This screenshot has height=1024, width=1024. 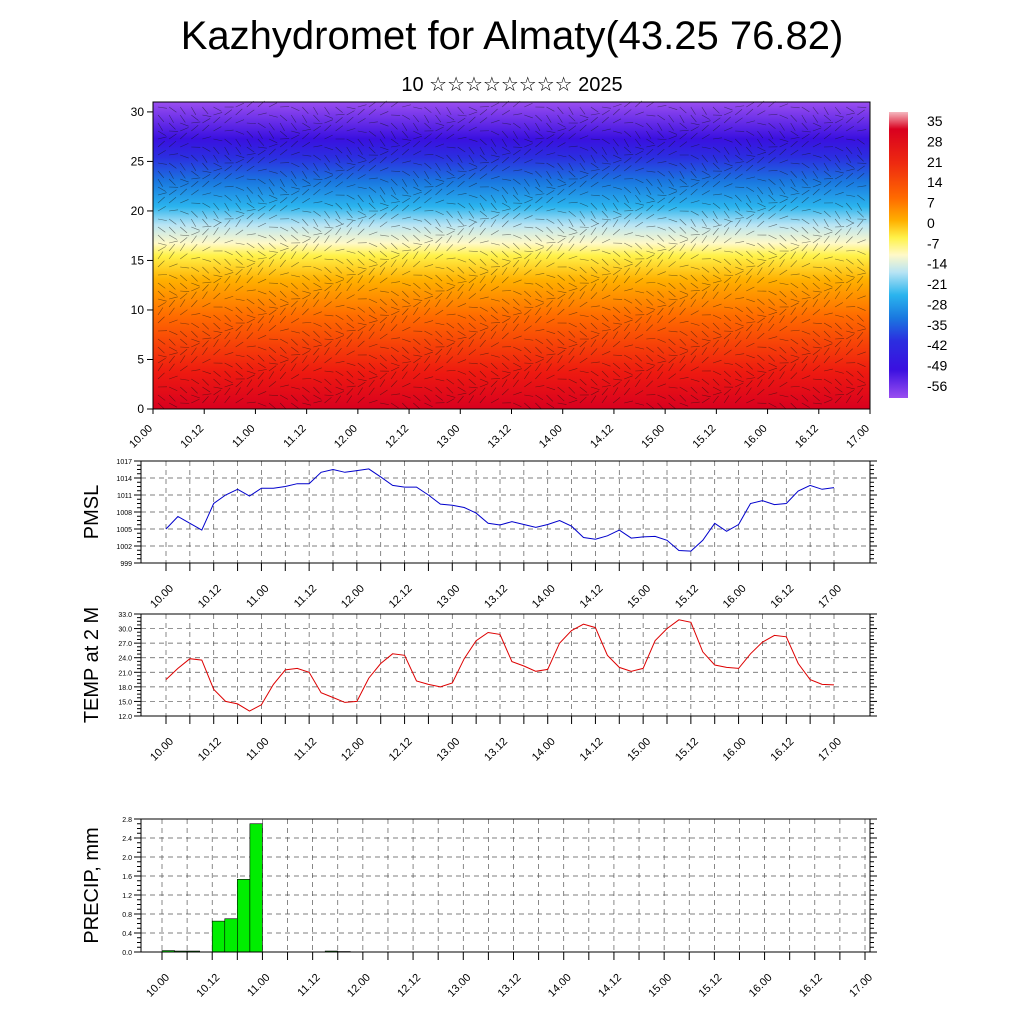 I want to click on y-tick-label: 2.4, so click(x=127, y=839).